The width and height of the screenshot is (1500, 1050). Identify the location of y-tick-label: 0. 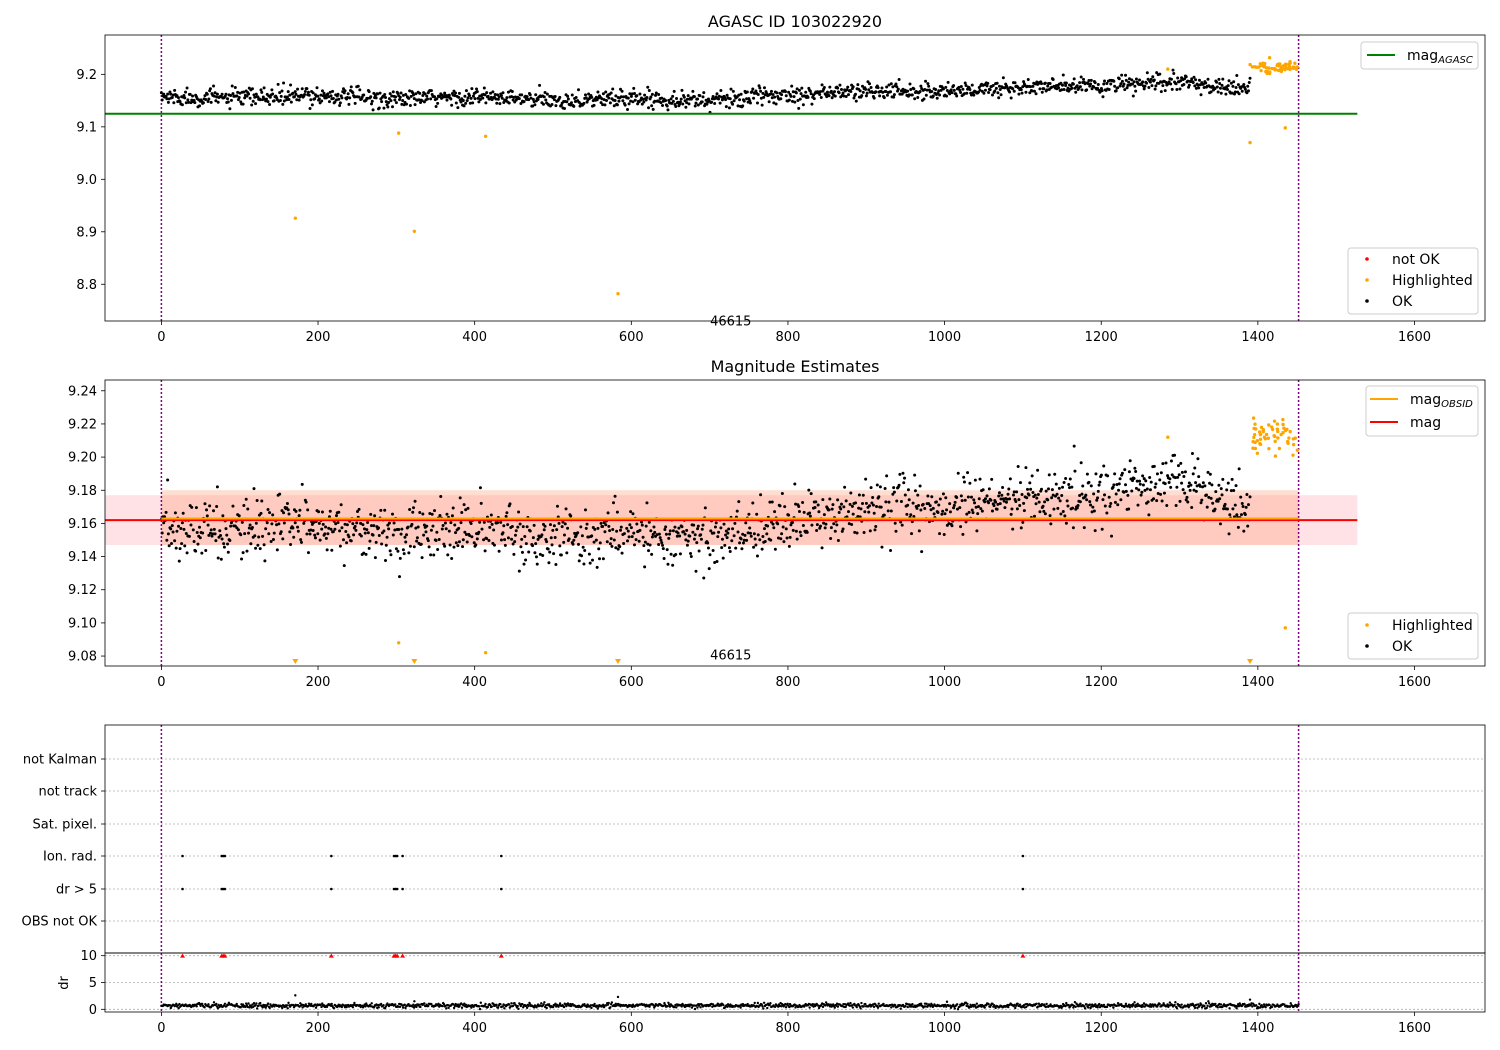
(93, 1010).